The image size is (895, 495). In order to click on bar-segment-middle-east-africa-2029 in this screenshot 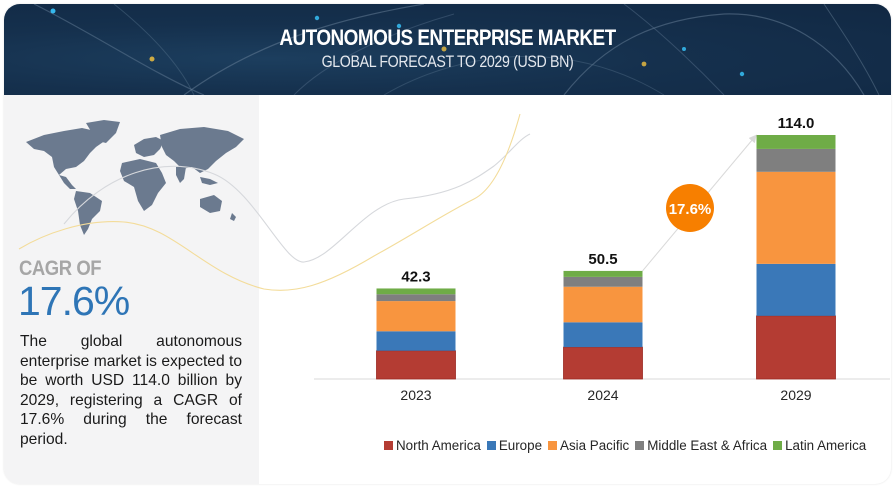, I will do `click(796, 160)`.